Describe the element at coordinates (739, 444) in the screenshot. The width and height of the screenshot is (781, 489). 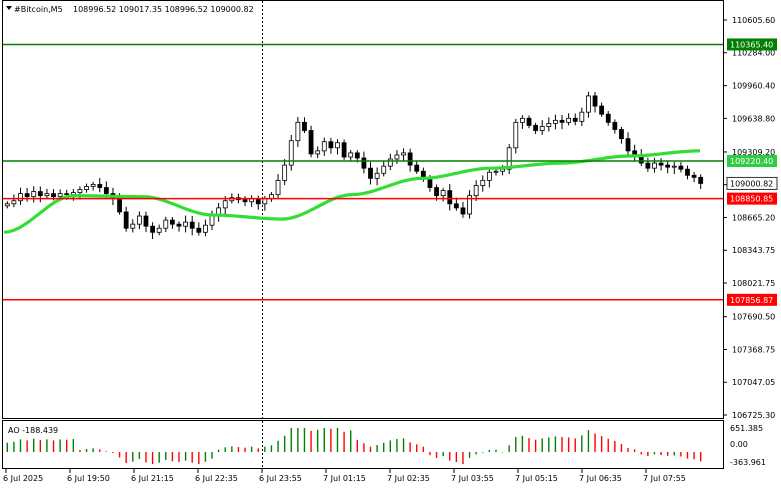
I see `ao-zero-label: 0.00` at that location.